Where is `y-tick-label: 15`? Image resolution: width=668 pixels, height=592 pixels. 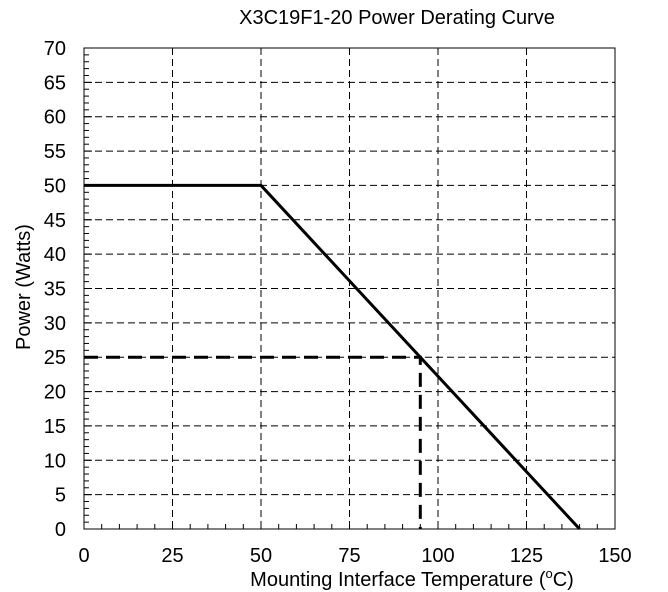
y-tick-label: 15 is located at coordinates (55, 427).